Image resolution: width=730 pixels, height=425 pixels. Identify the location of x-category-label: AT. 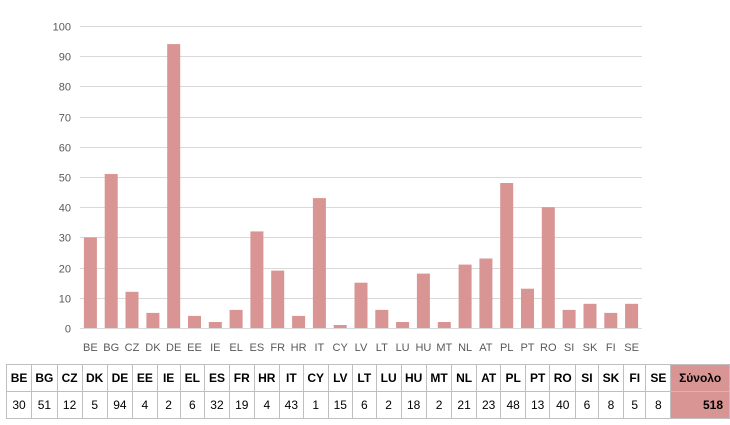
(486, 348).